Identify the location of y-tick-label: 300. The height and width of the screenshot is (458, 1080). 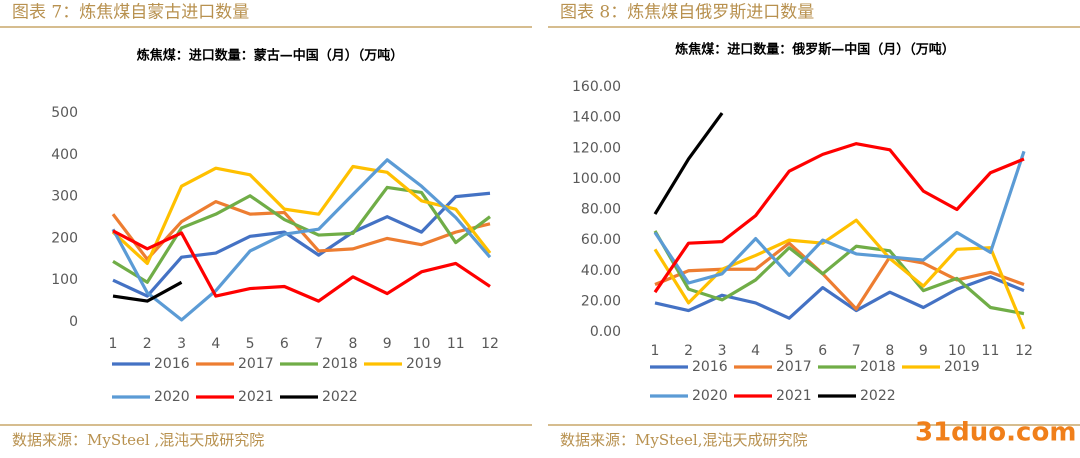
(64, 197).